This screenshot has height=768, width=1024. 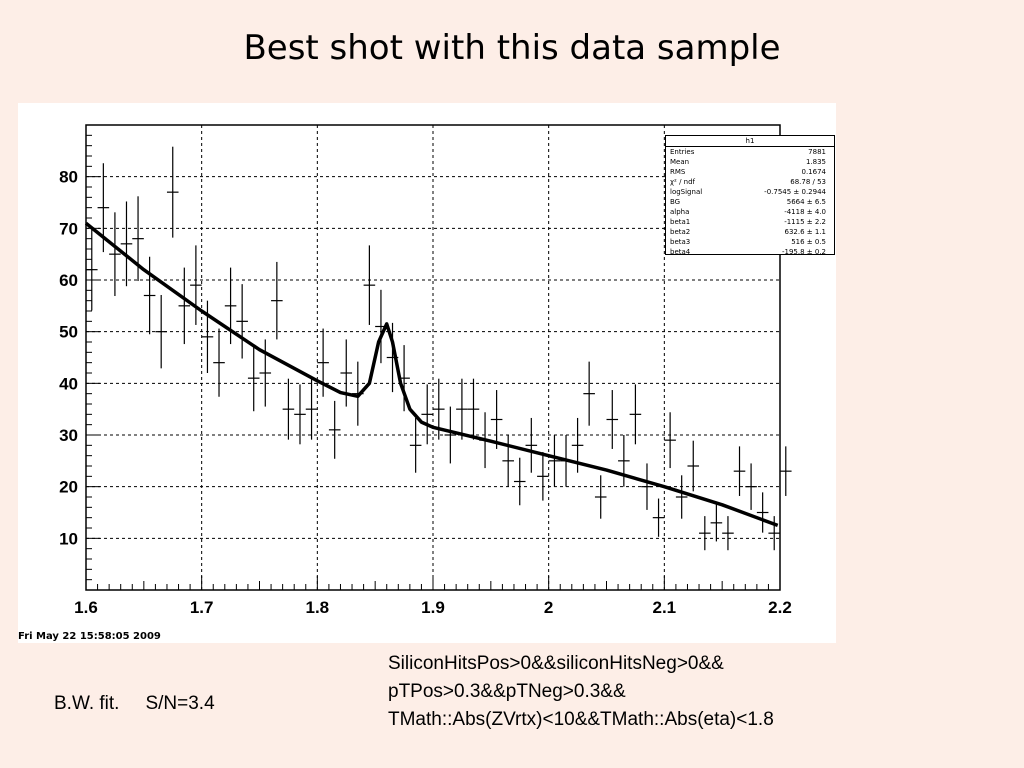 I want to click on x-tick-label: 1.8, so click(x=318, y=607).